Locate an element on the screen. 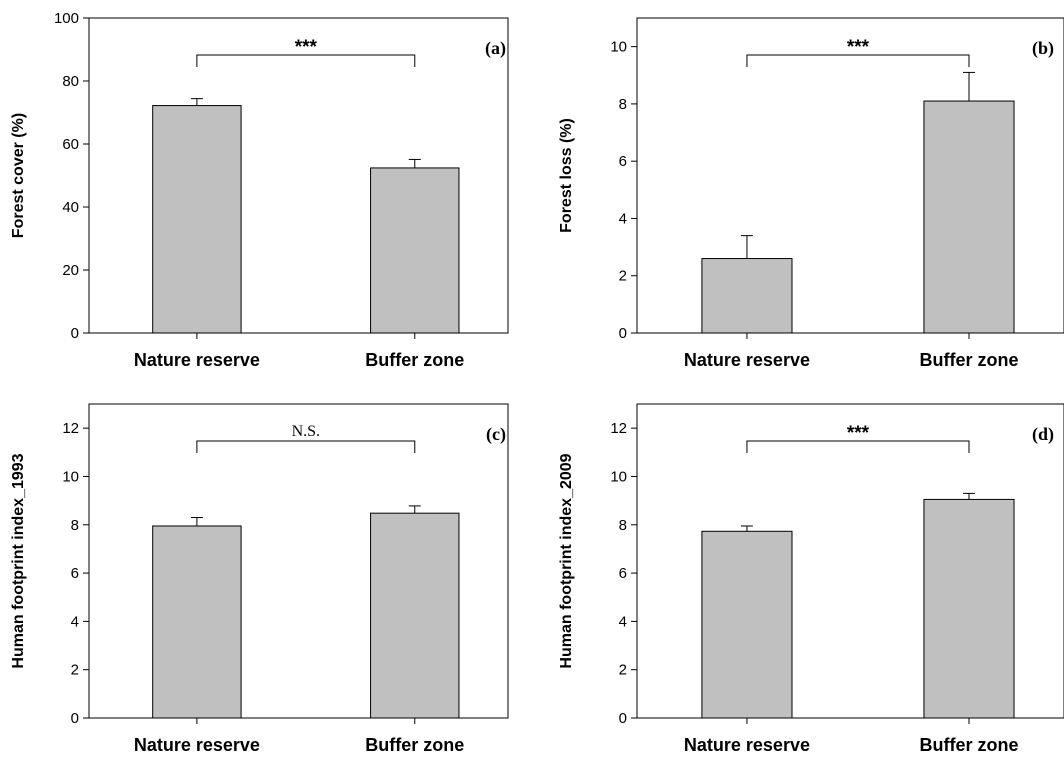  y-axis-title: Forest loss (%) is located at coordinates (566, 175).